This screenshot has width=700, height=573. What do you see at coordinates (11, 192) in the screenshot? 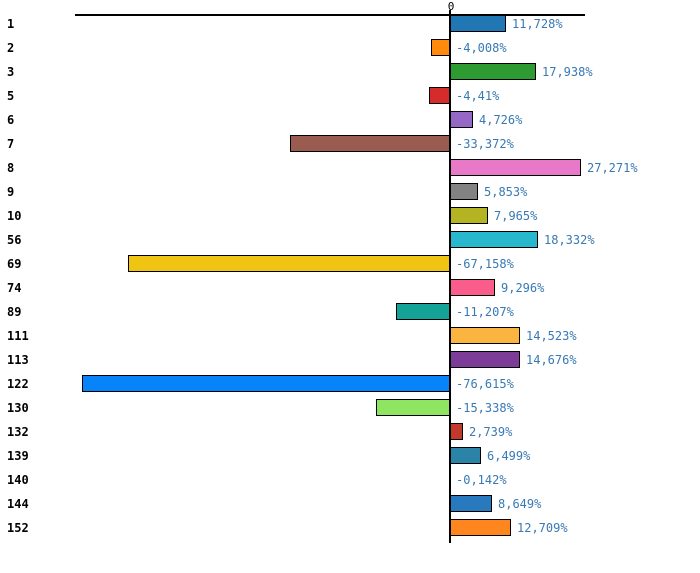
I see `category-label: 9` at bounding box center [11, 192].